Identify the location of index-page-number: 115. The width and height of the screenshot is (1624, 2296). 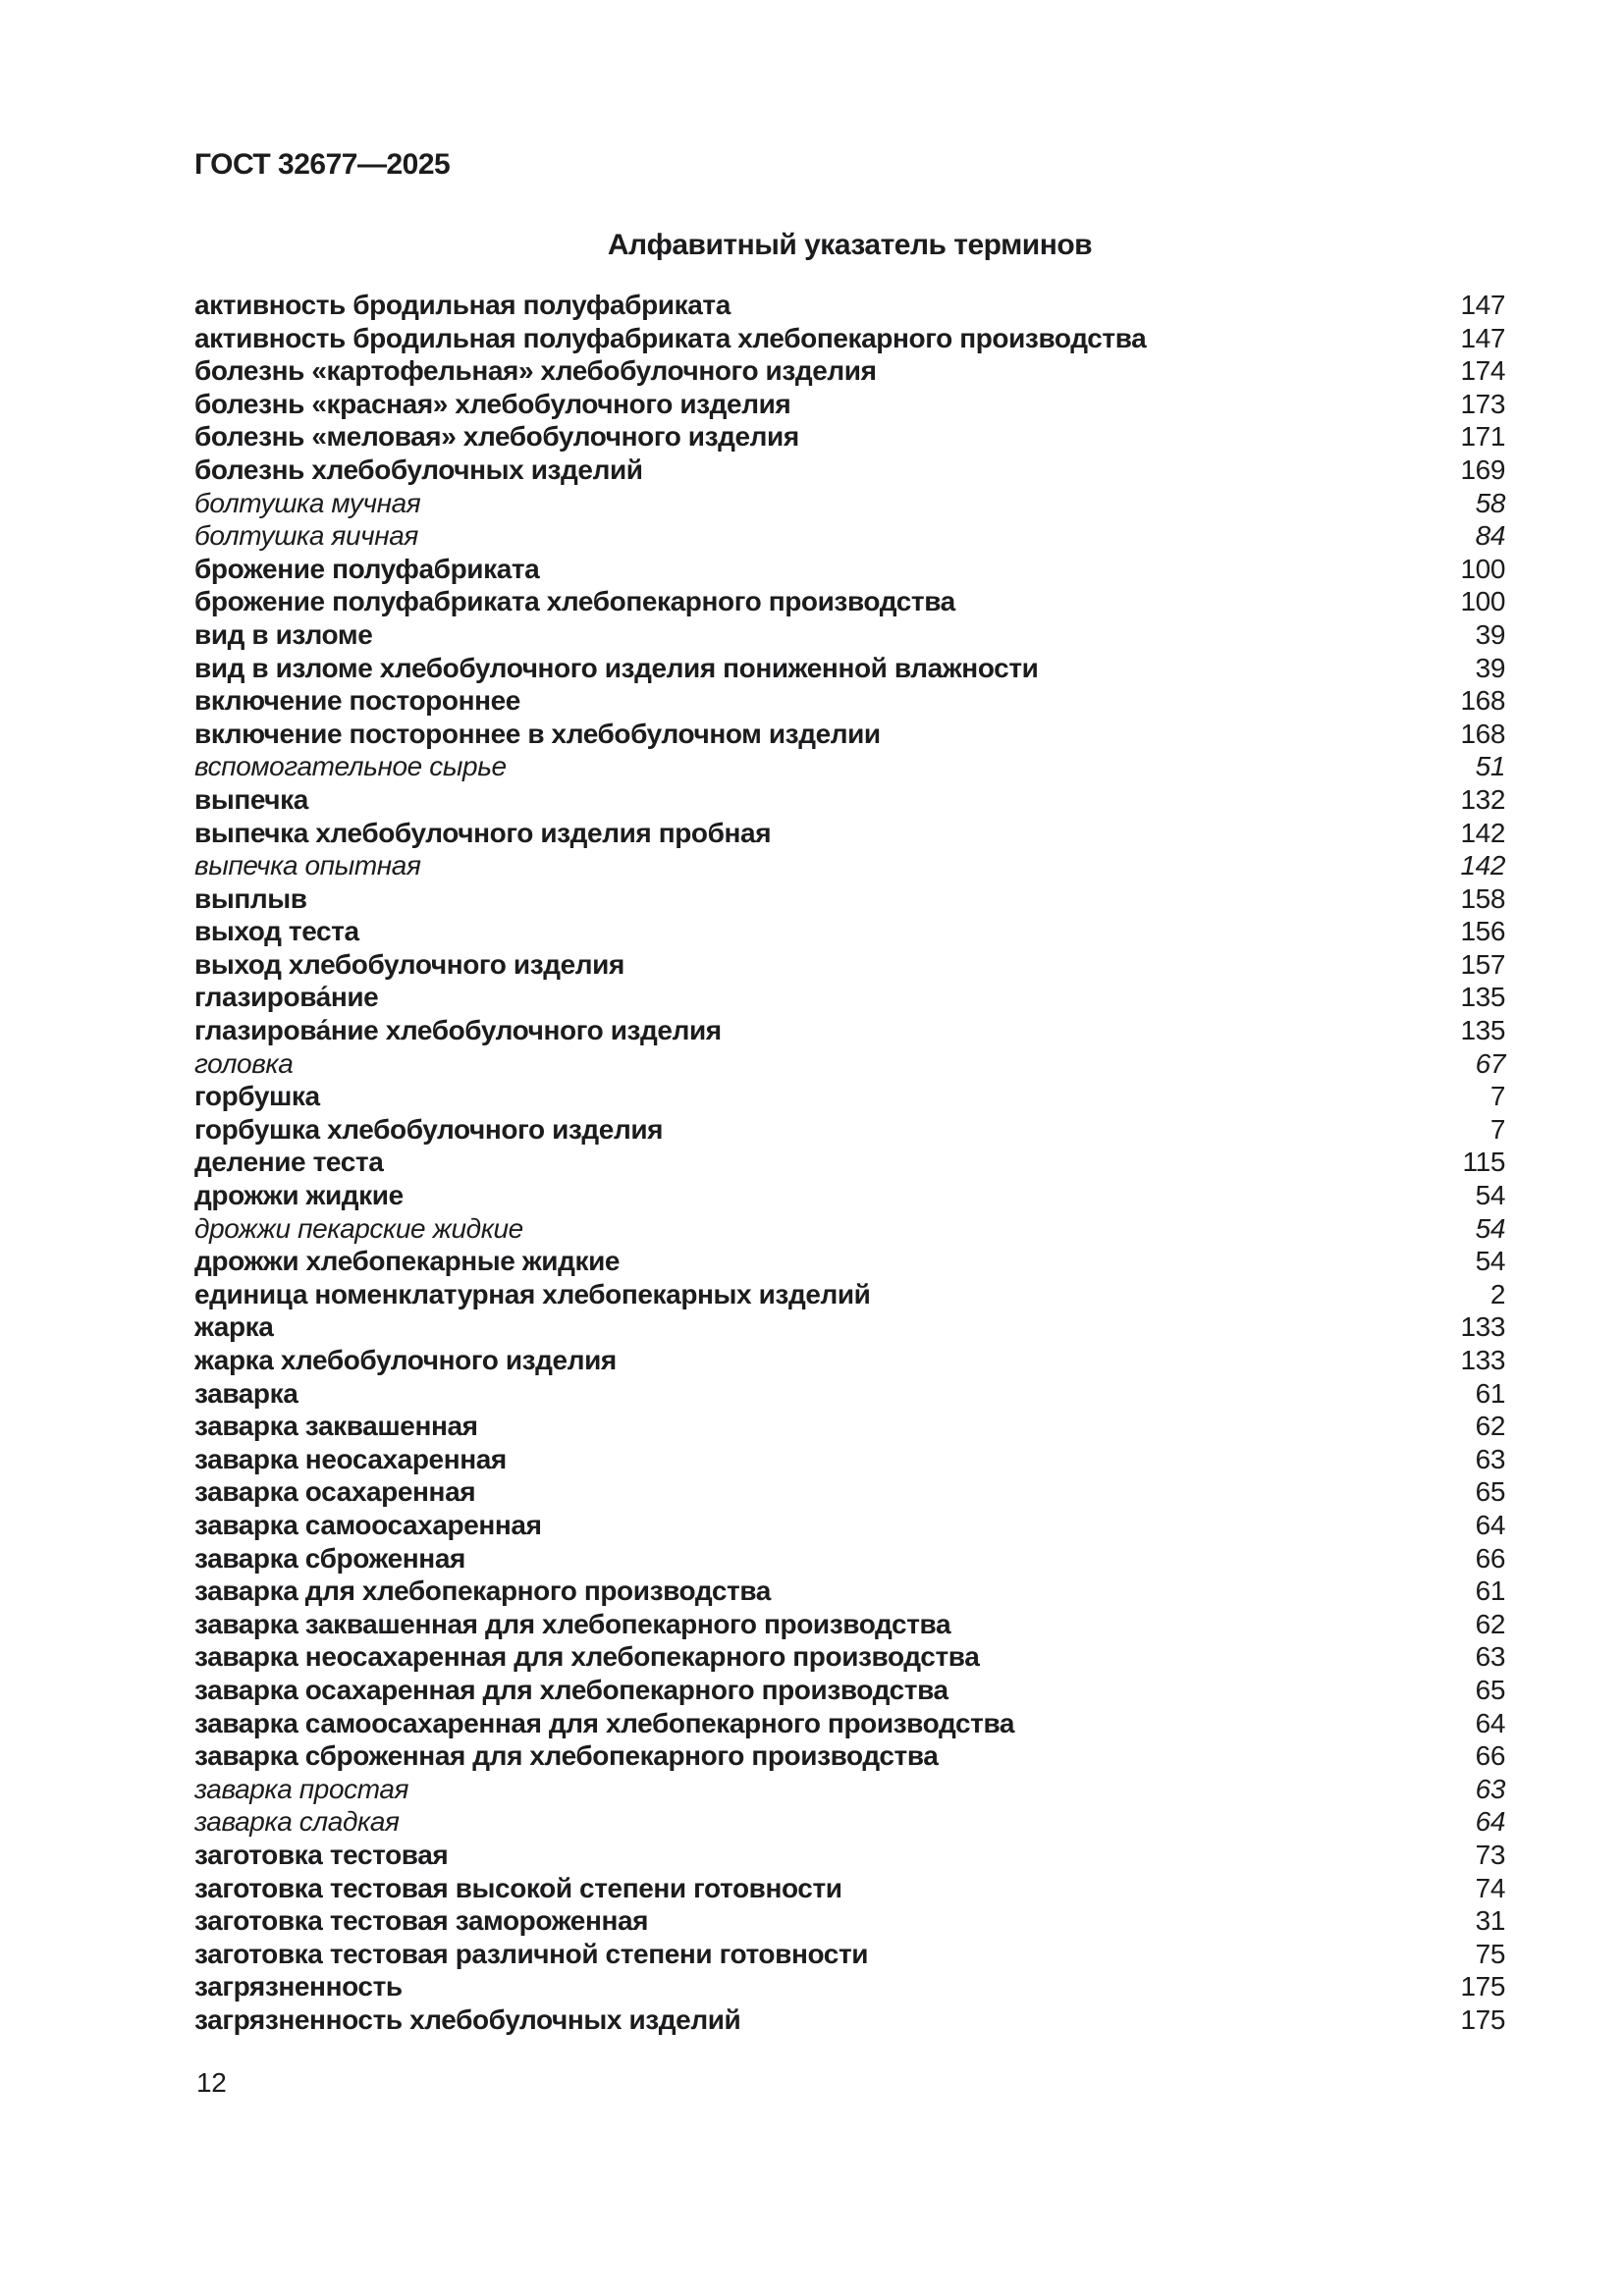
(1484, 1162).